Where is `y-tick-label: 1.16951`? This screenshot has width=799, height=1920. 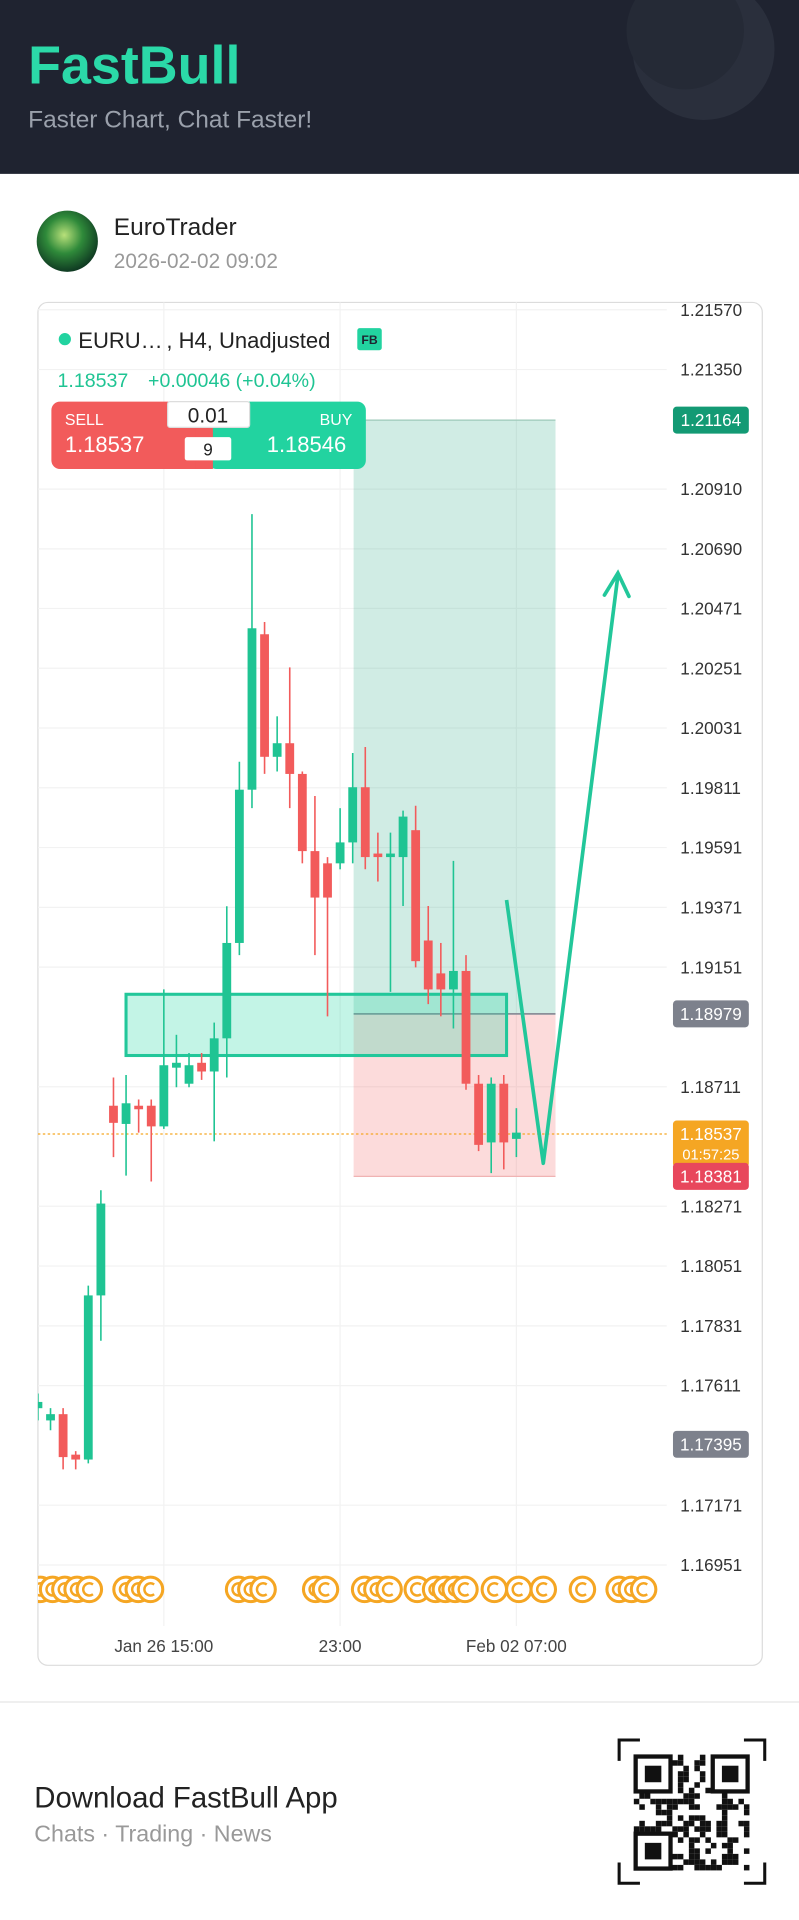
y-tick-label: 1.16951 is located at coordinates (711, 1565).